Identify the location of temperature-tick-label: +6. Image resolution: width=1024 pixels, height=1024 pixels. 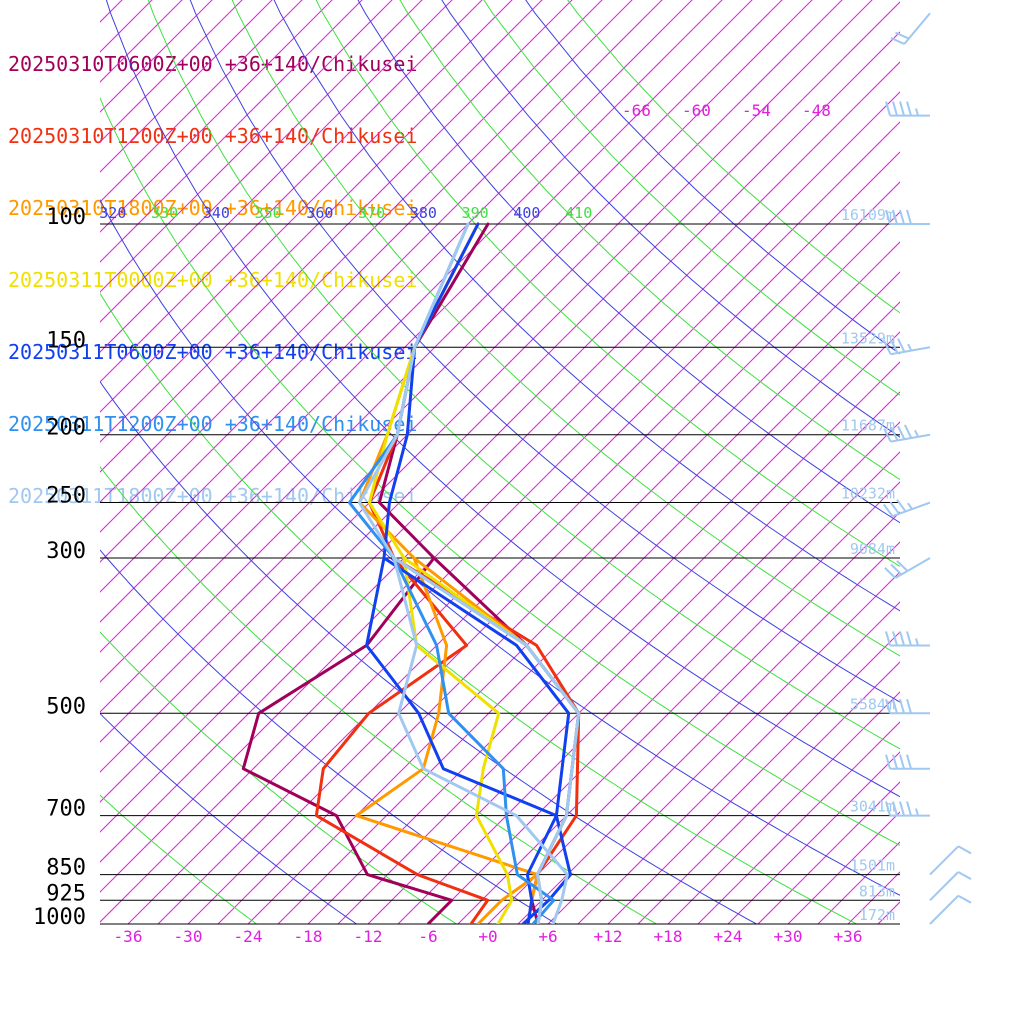
(547, 936).